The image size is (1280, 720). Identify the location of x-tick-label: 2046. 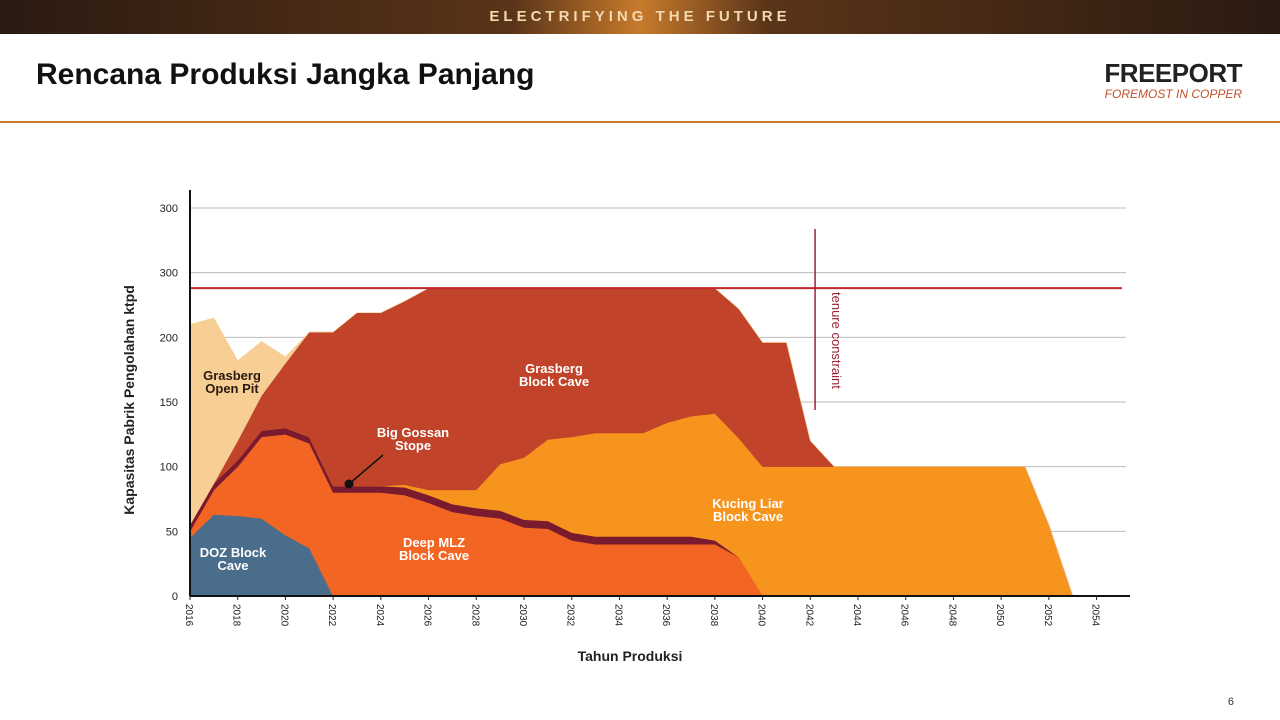
(904, 615).